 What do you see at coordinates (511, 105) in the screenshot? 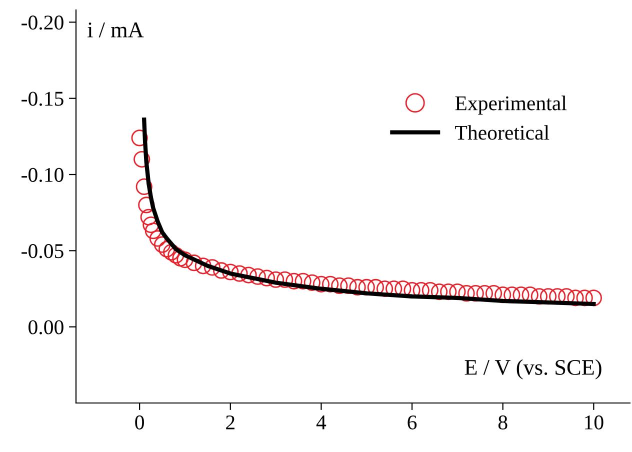
I see `legend-label: Experimental` at bounding box center [511, 105].